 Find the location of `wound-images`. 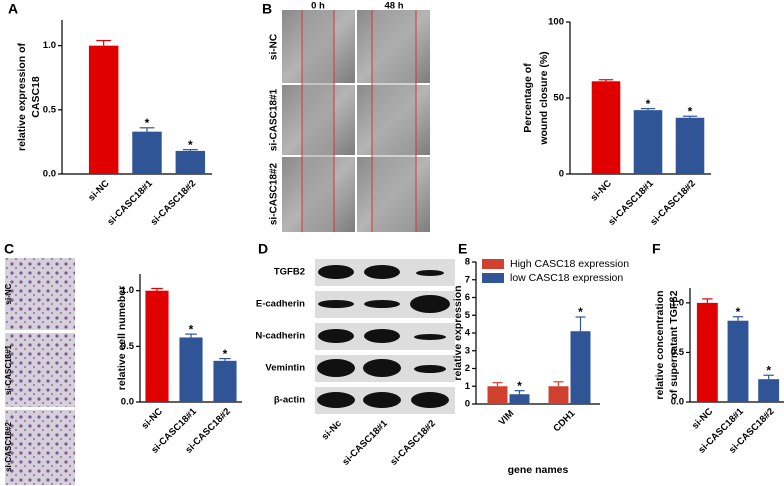

wound-images is located at coordinates (356, 121).